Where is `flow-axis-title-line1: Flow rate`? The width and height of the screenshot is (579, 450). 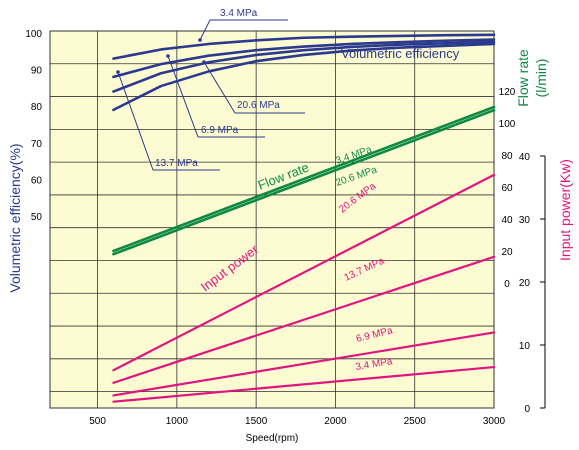
flow-axis-title-line1: Flow rate is located at coordinates (523, 78).